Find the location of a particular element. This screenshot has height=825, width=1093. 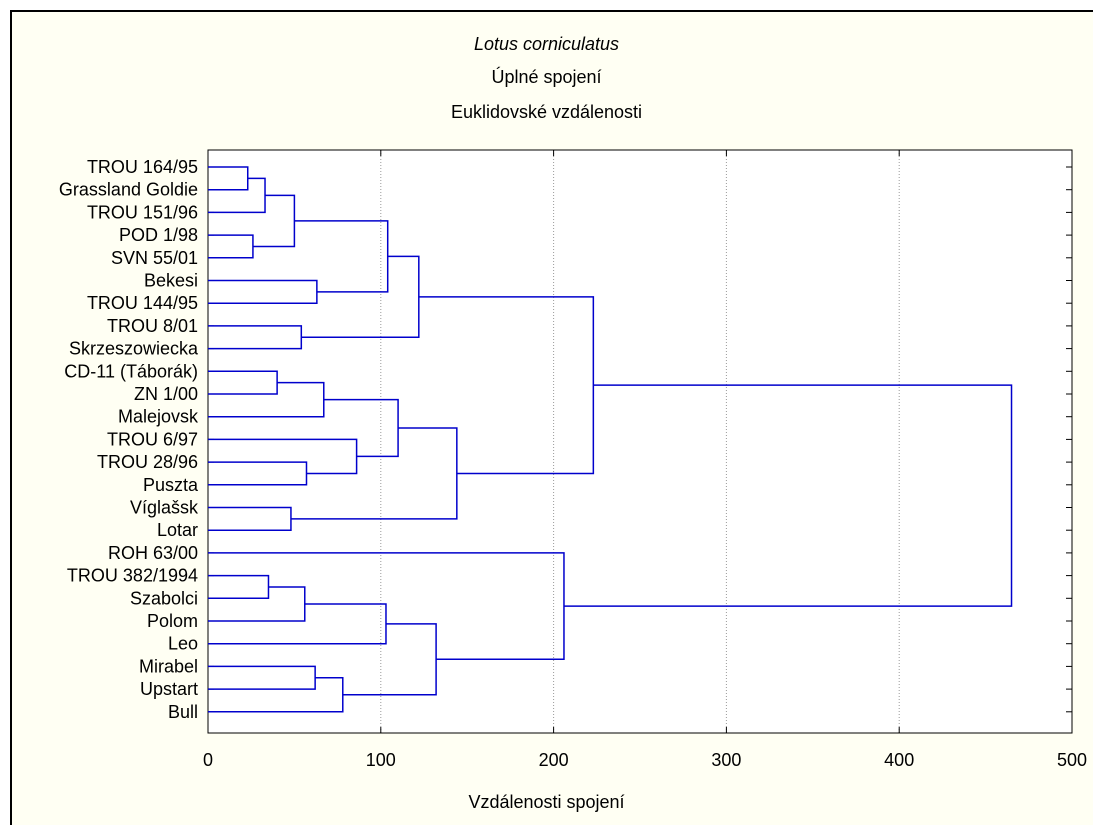

leaf-label: POD 1/98 is located at coordinates (158, 235).